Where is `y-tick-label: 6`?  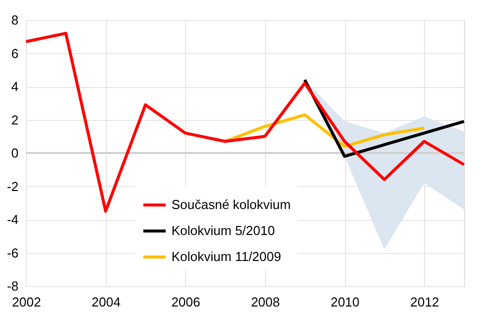 y-tick-label: 6 is located at coordinates (14, 53).